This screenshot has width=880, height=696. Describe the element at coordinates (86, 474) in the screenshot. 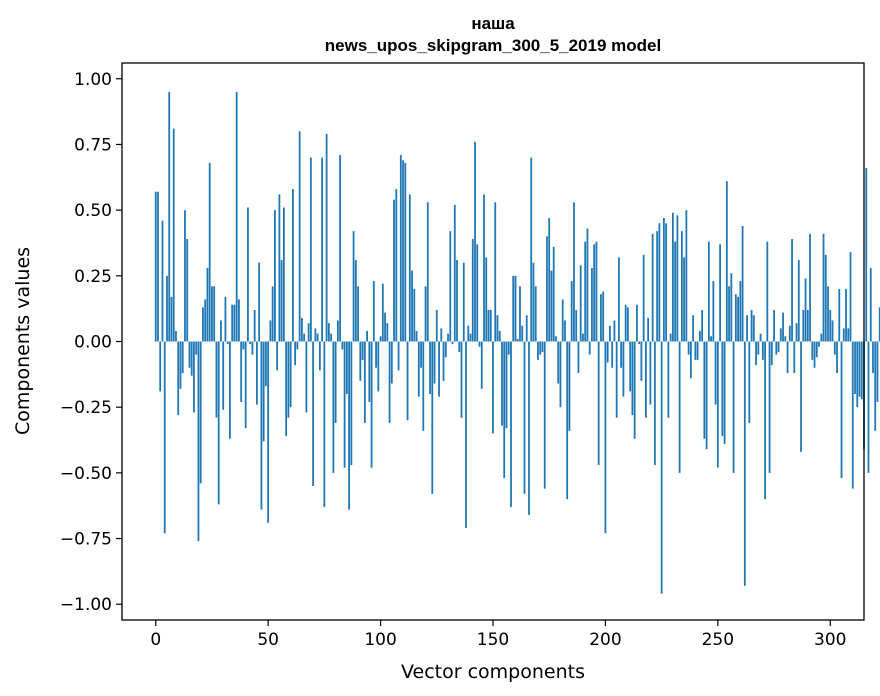

I see `y-tick-label: −0.50` at that location.